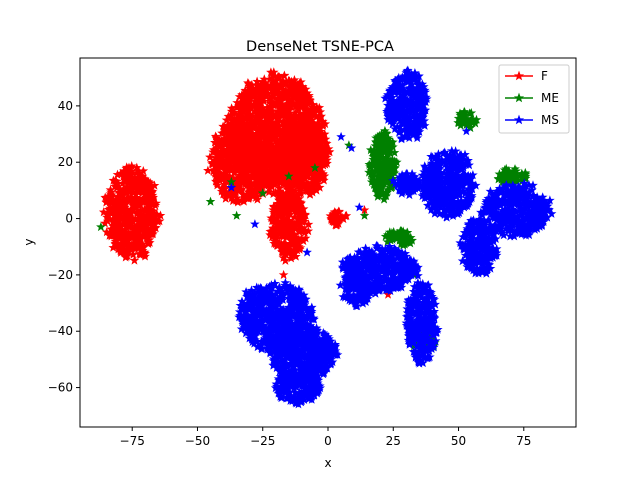 The image size is (640, 480). Describe the element at coordinates (550, 98) in the screenshot. I see `legend-label: ME` at that location.